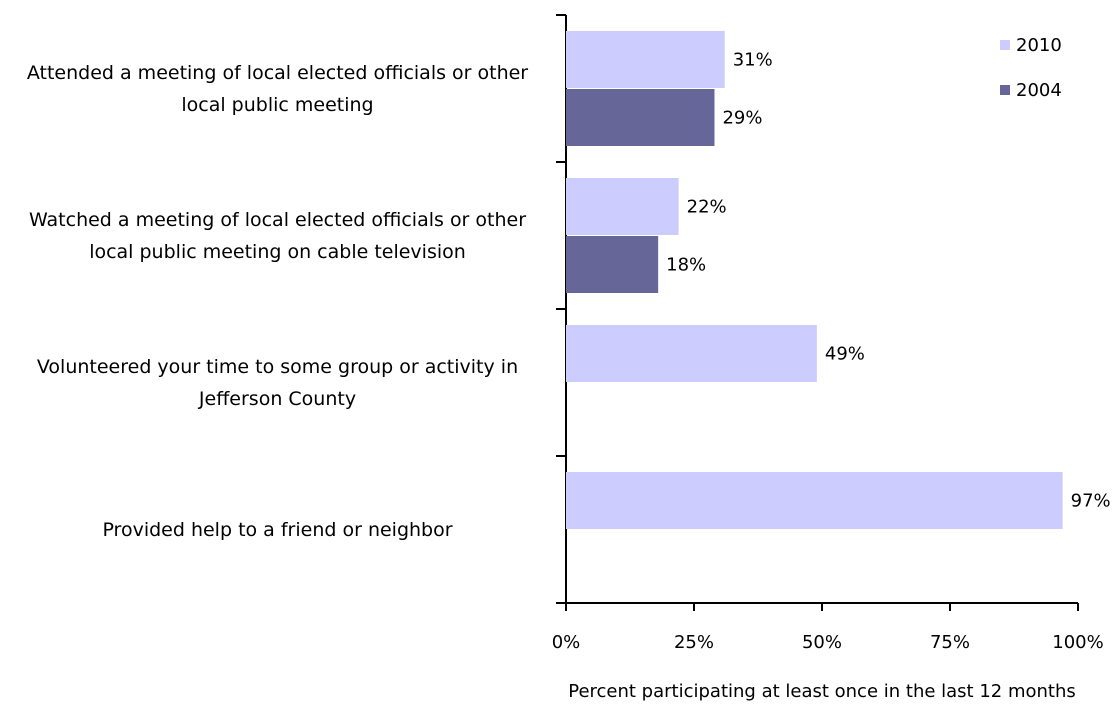 This screenshot has height=704, width=1113. Describe the element at coordinates (1091, 501) in the screenshot. I see `value-label: 97%` at that location.